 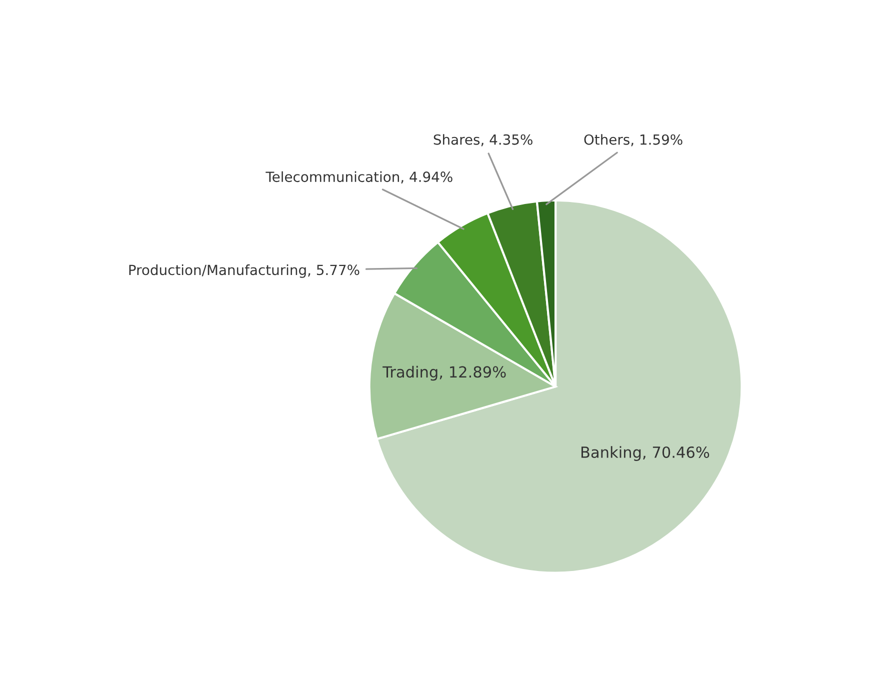 What do you see at coordinates (645, 453) in the screenshot?
I see `slice-label: Banking, 70.46%` at bounding box center [645, 453].